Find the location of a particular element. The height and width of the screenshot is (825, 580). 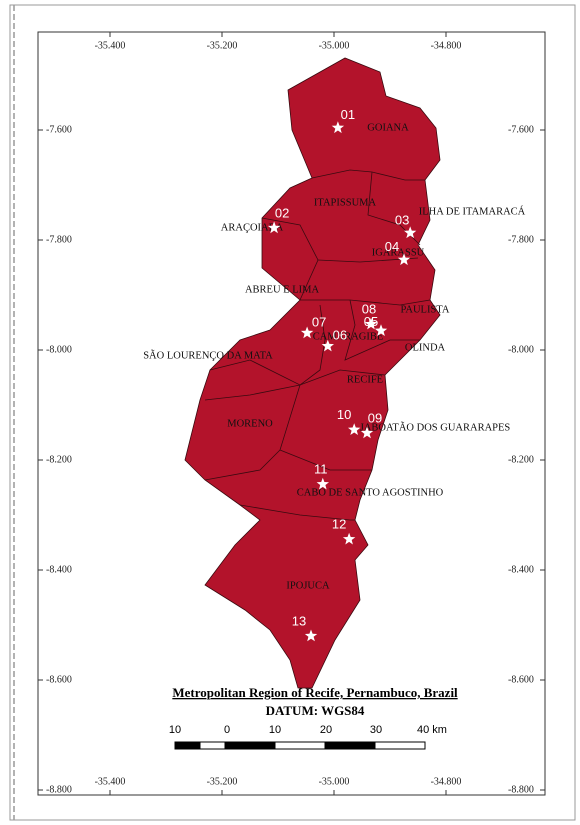

scale-label: 0 is located at coordinates (227, 730).